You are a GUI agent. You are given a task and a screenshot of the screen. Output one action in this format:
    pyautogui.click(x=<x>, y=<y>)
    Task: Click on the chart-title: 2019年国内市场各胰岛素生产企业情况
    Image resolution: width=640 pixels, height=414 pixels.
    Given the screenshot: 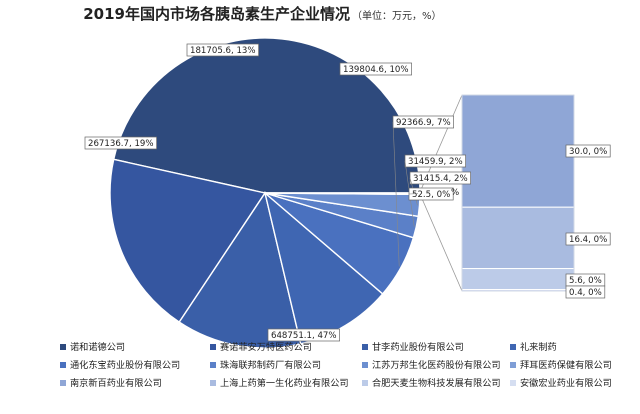 What is the action you would take?
    pyautogui.click(x=216, y=14)
    